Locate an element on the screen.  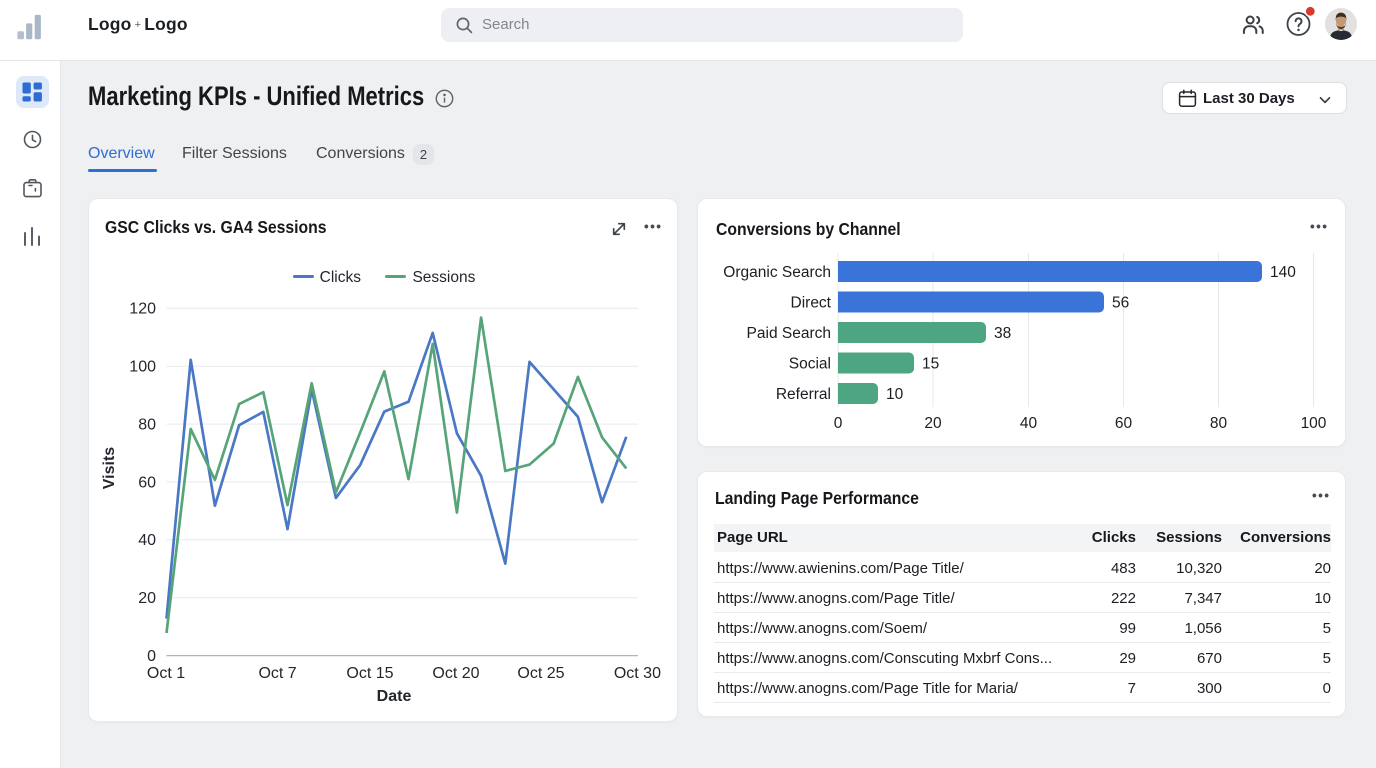
svg-text: Oct 15 is located at coordinates (369, 673).